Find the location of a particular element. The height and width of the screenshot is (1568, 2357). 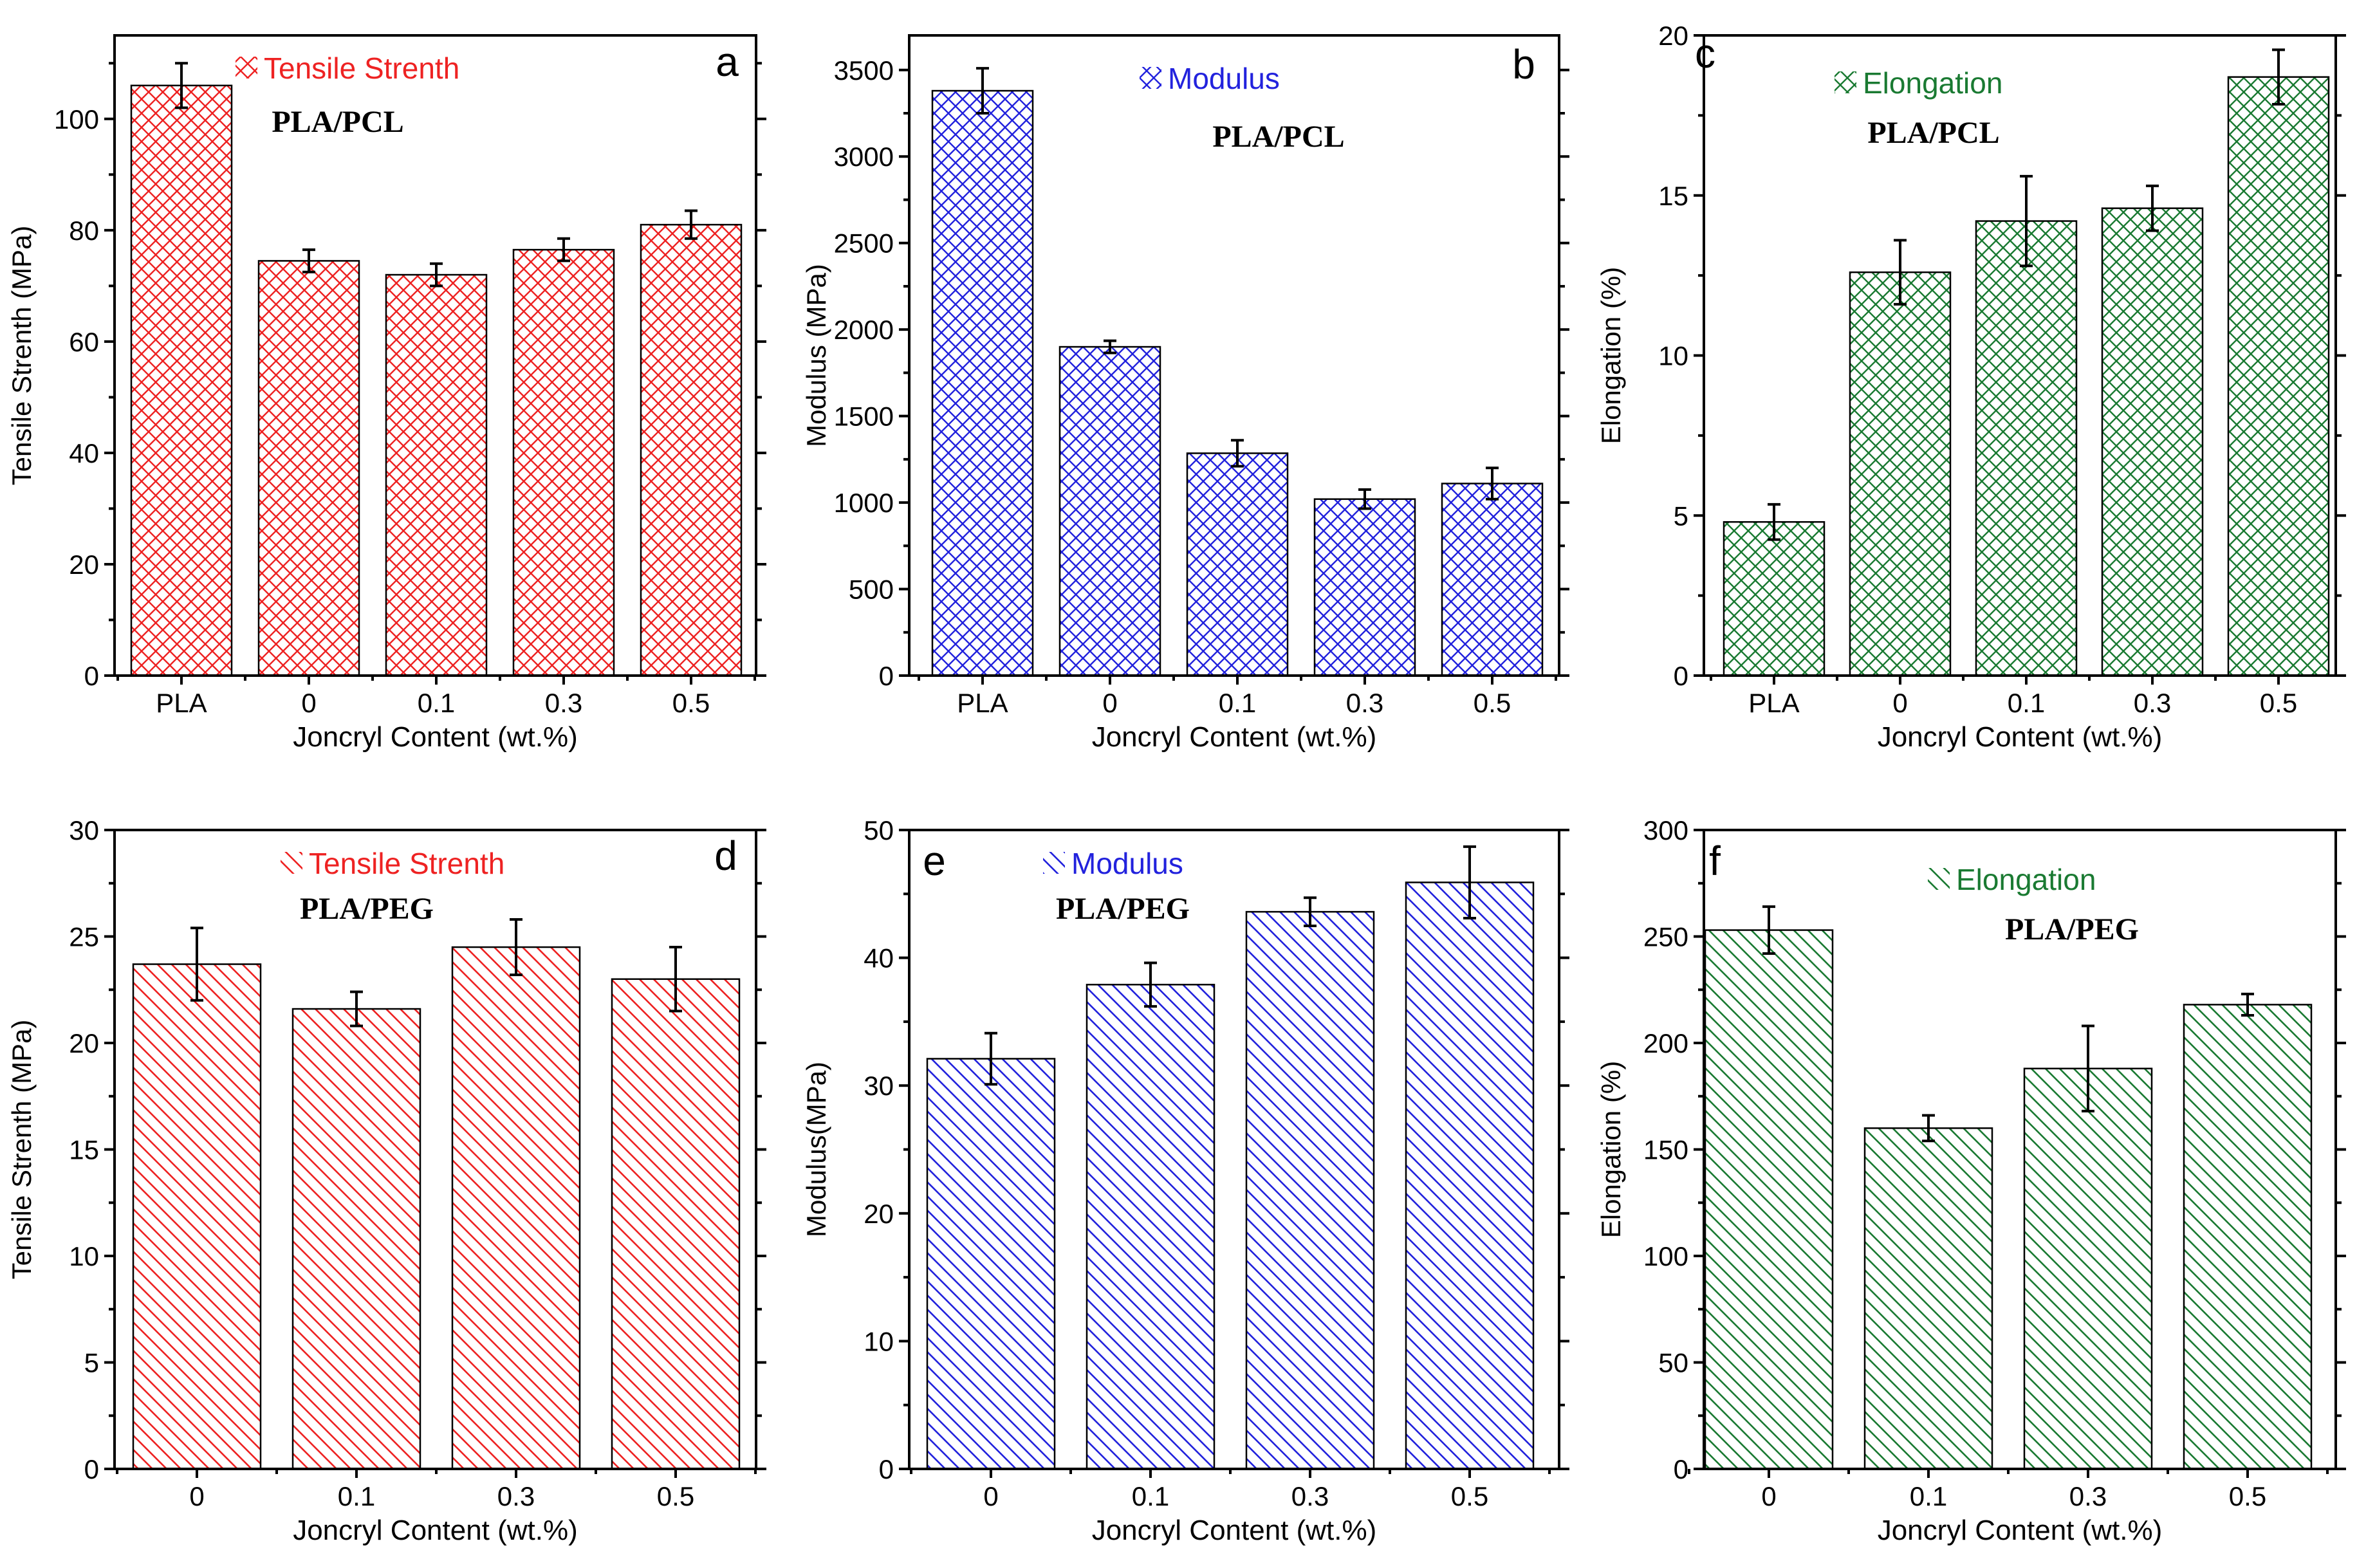

y-tick-label: 50 is located at coordinates (879, 830).